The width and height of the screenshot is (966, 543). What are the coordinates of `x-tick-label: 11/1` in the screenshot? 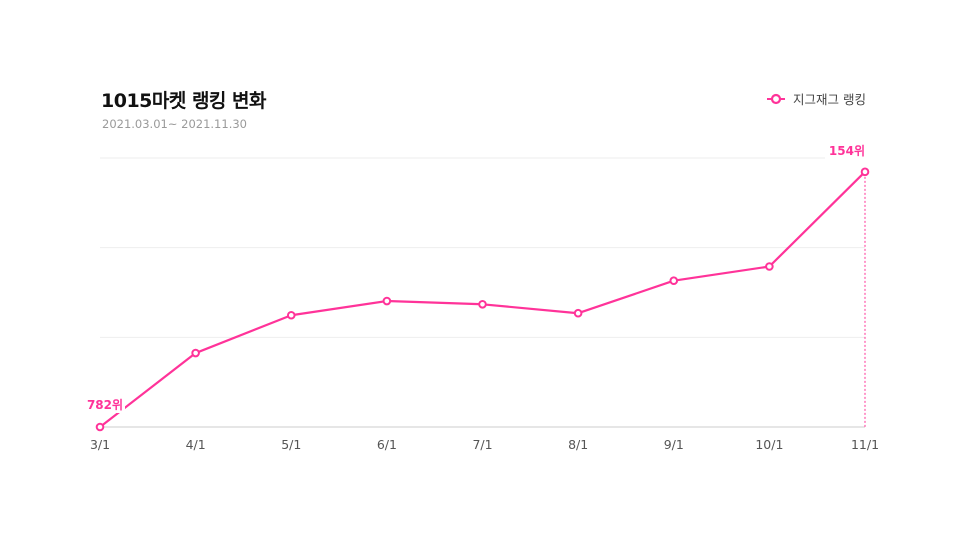 It's located at (865, 444).